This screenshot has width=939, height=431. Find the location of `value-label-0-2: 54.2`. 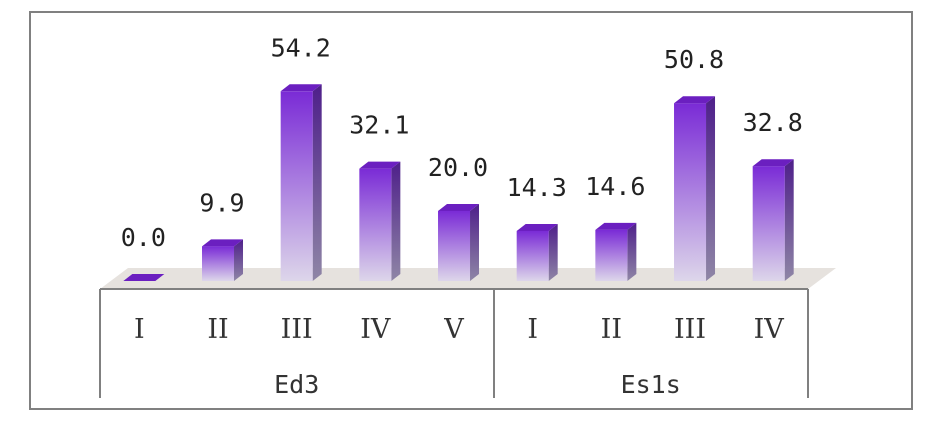

value-label-0-2: 54.2 is located at coordinates (301, 47).